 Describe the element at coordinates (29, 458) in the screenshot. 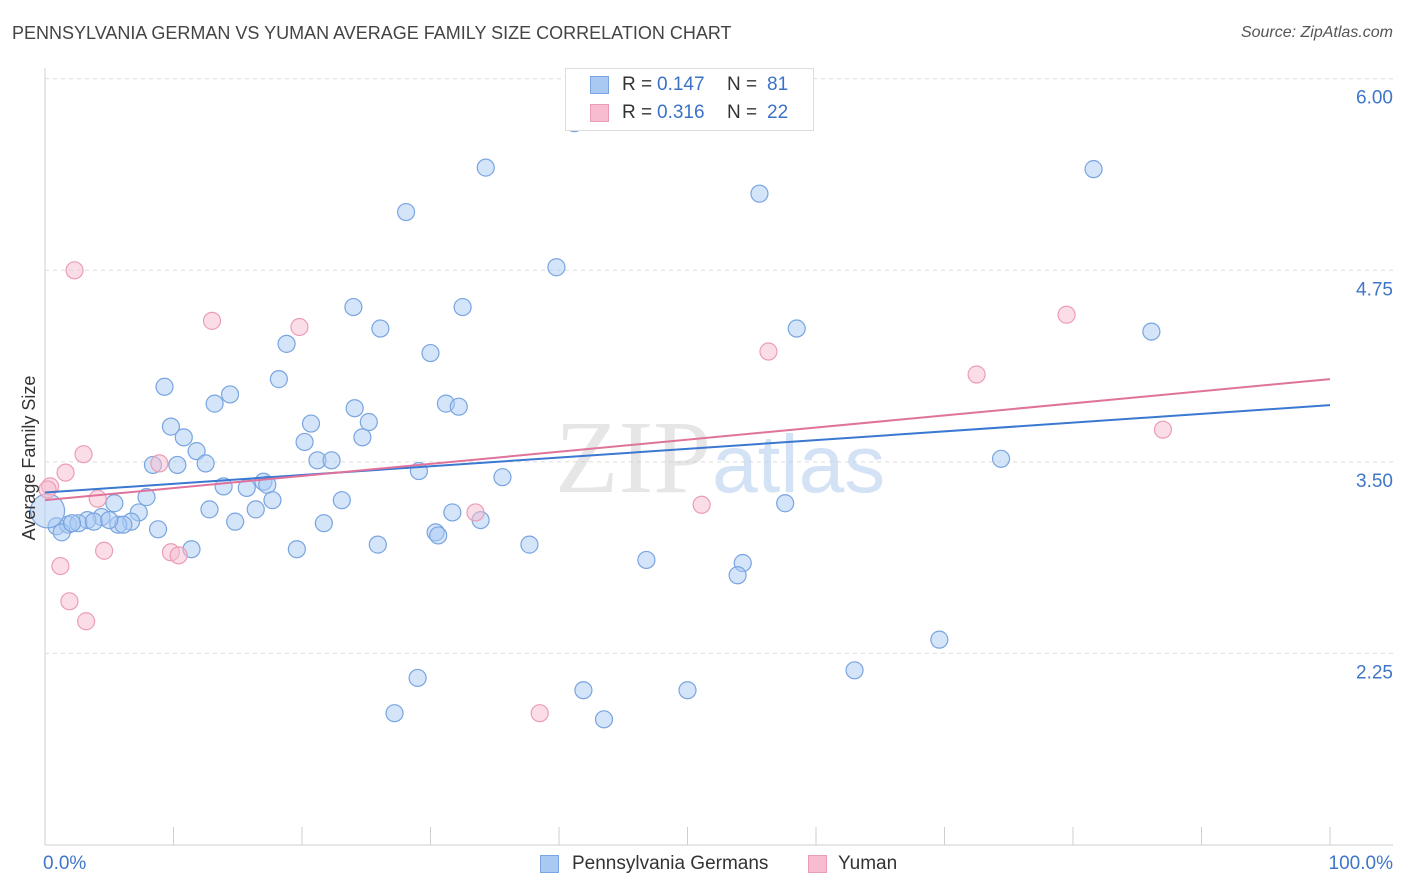

I see `y-axis-title: Average Family Size` at that location.